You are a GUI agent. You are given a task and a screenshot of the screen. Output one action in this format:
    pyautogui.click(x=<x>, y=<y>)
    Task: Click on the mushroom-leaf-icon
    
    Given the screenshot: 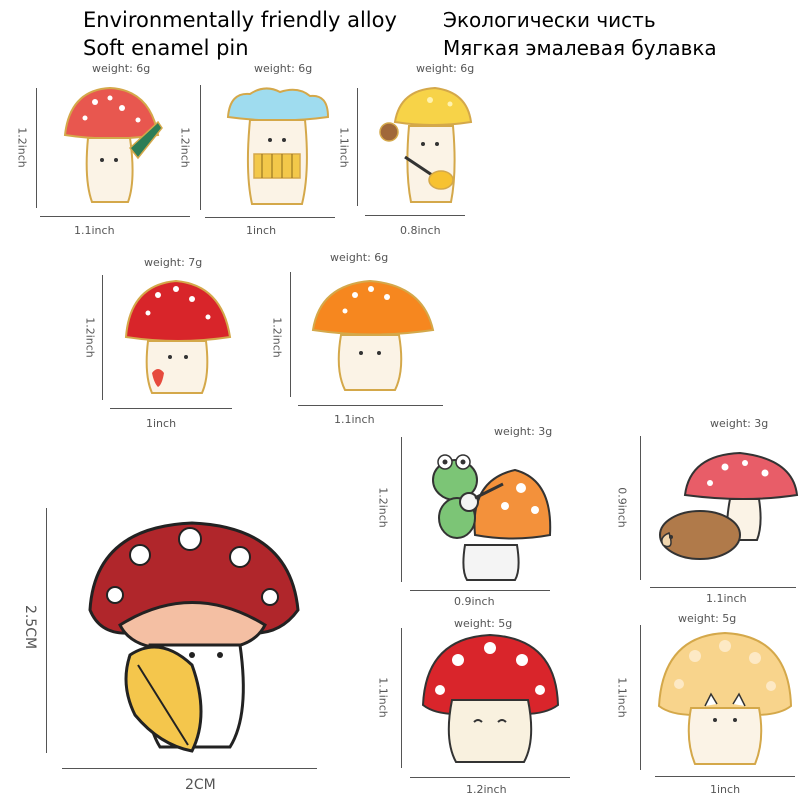 What is the action you would take?
    pyautogui.click(x=192, y=637)
    